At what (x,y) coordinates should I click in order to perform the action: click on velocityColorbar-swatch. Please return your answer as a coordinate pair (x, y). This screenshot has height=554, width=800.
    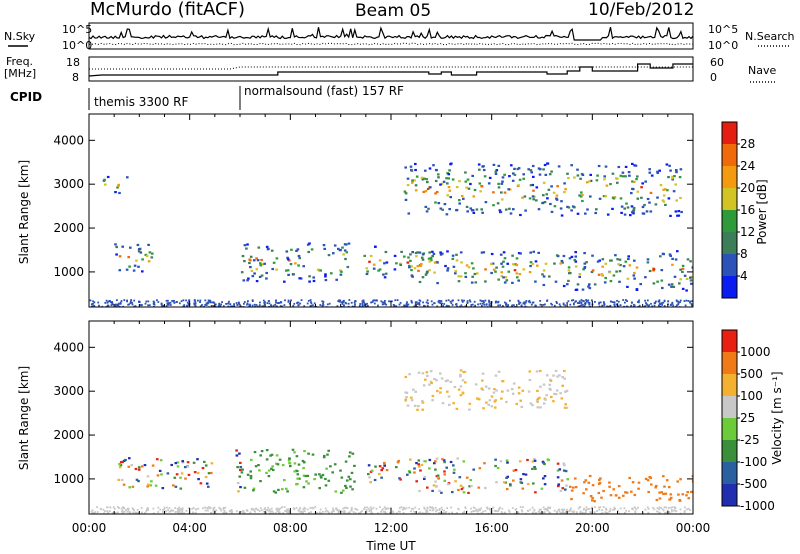
    Looking at the image, I should click on (729, 473).